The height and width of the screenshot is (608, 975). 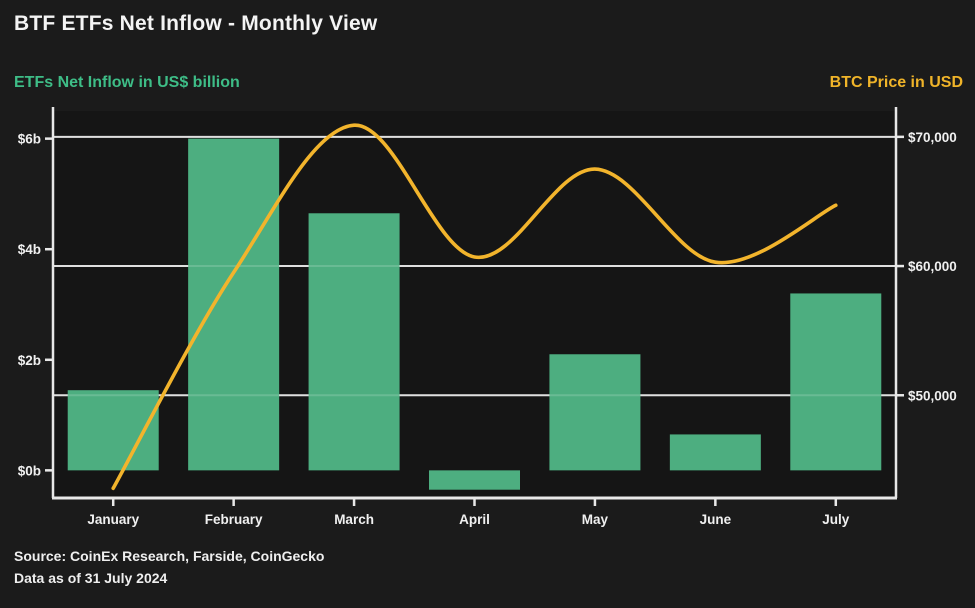 I want to click on bar-july, so click(x=836, y=382).